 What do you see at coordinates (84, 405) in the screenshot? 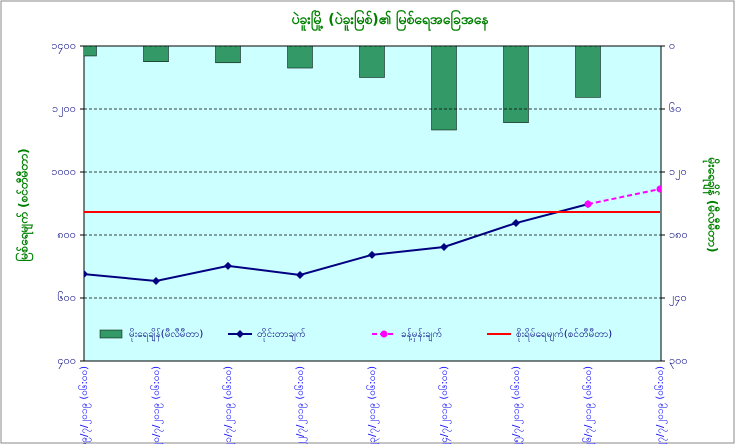
I see `x-tick-label: ၁၉/၇/၂၀၁၉ (၀၆:၀၀)` at bounding box center [84, 405].